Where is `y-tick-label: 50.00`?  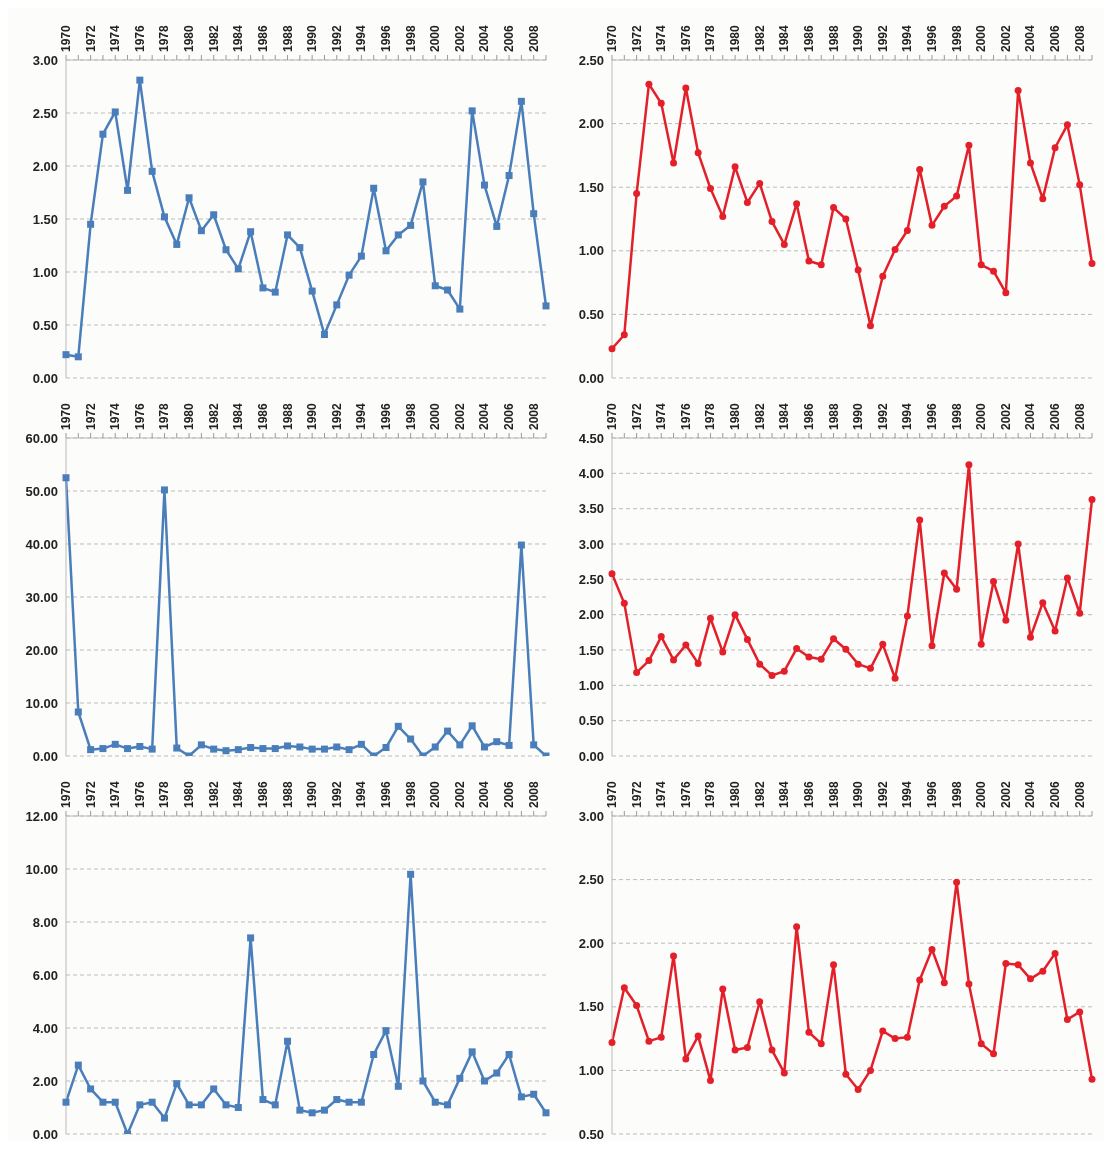 y-tick-label: 50.00 is located at coordinates (41, 491).